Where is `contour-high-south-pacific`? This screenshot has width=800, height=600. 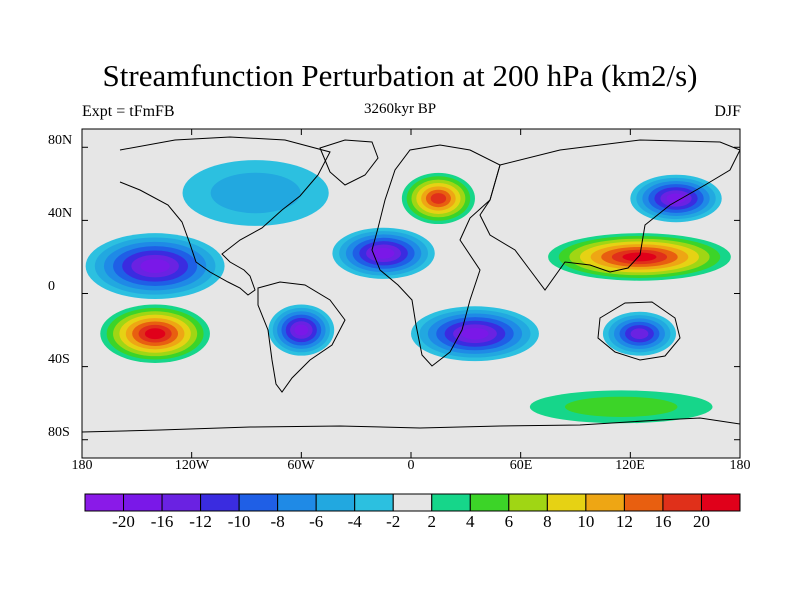 contour-high-south-pacific is located at coordinates (155, 334).